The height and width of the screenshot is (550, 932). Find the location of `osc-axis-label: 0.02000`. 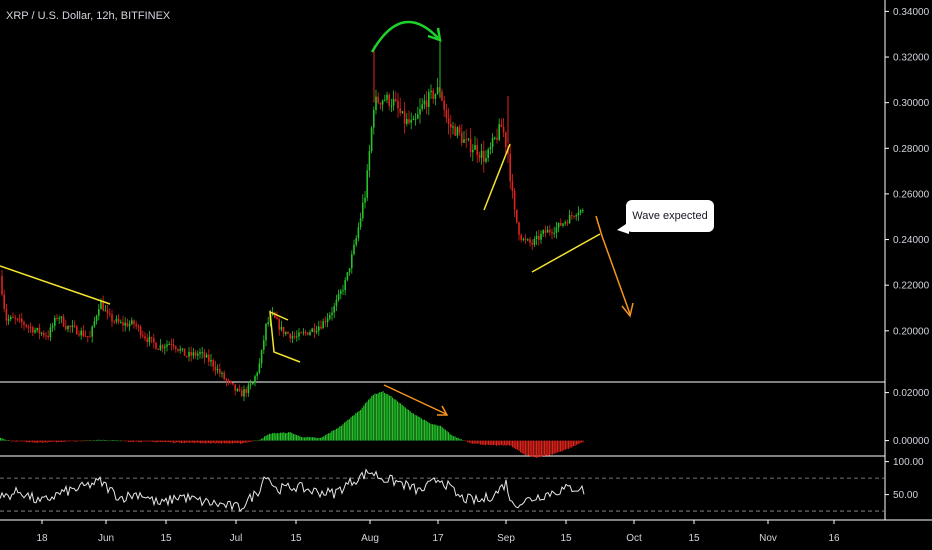

osc-axis-label: 0.02000 is located at coordinates (911, 393).